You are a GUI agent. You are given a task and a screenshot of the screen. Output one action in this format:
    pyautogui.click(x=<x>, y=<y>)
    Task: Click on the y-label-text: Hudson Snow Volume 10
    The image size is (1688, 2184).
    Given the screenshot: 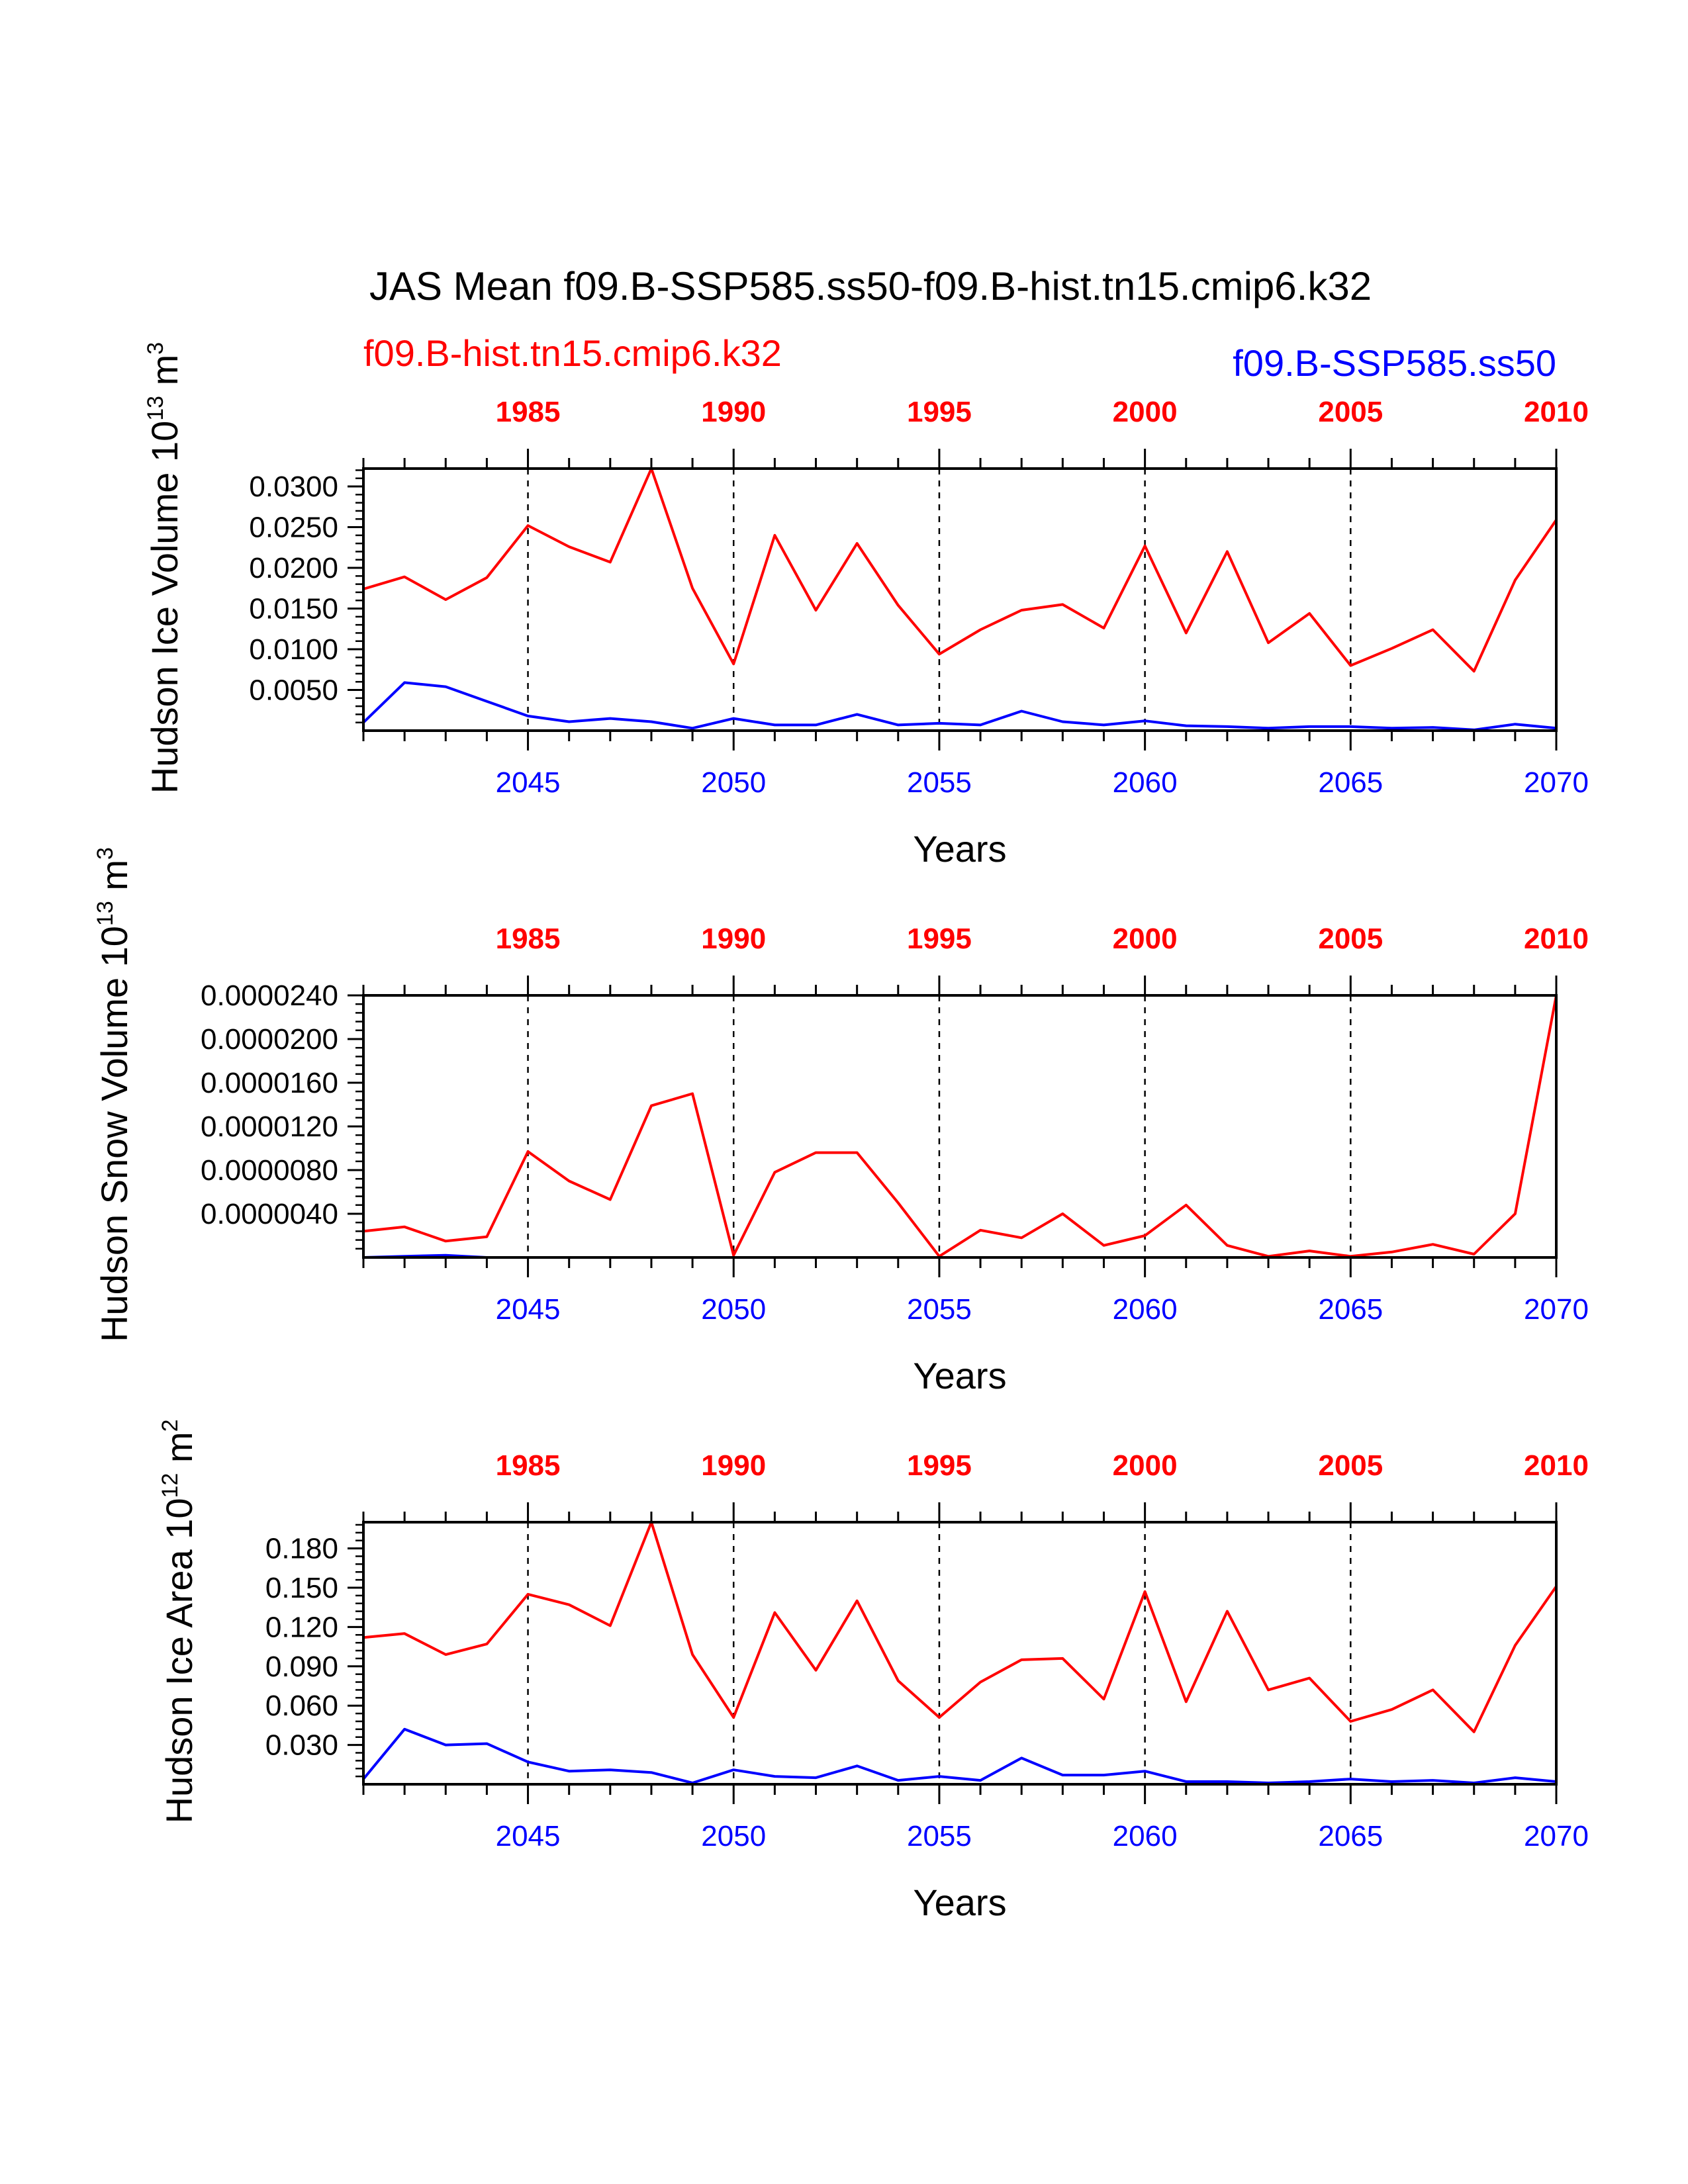 What is the action you would take?
    pyautogui.click(x=114, y=1134)
    